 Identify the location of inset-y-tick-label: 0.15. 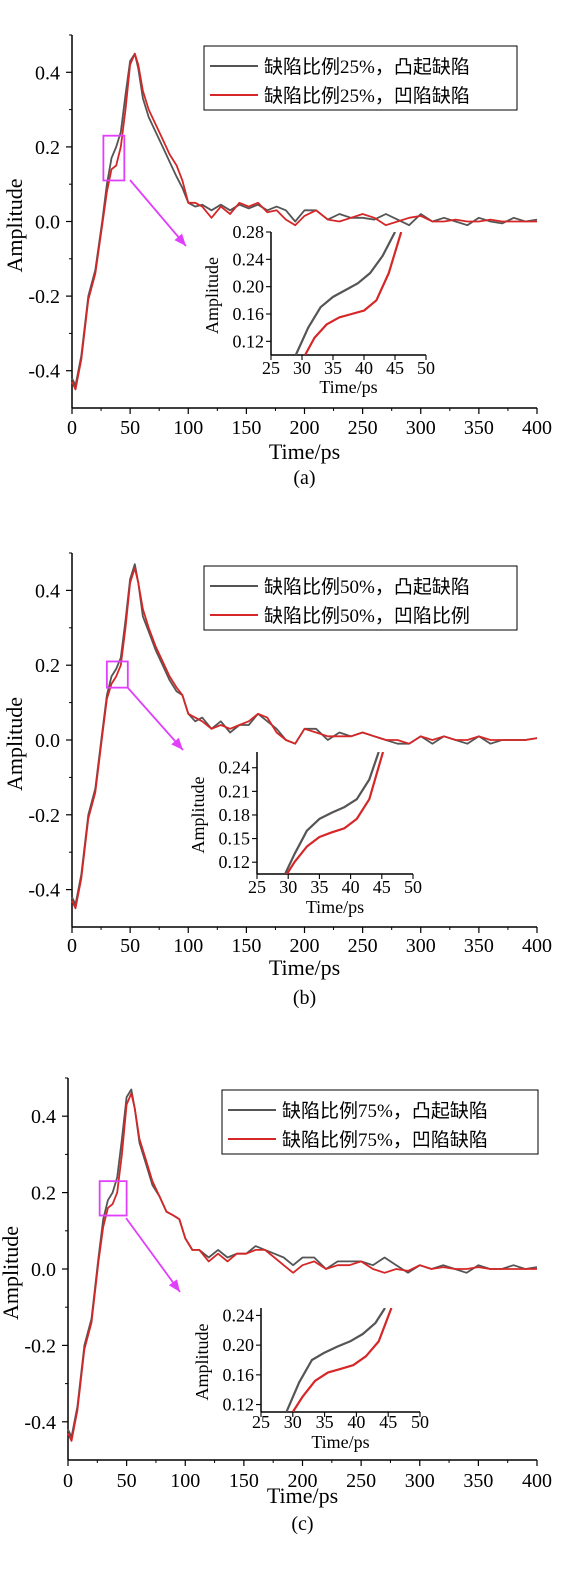
(235, 839).